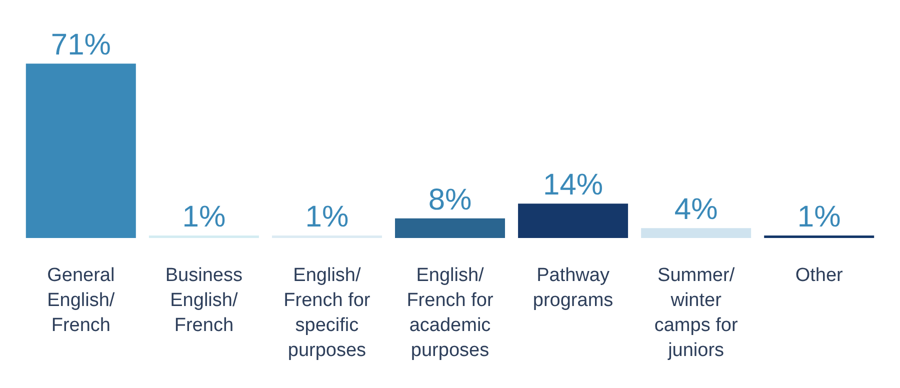 This screenshot has width=900, height=388. What do you see at coordinates (573, 288) in the screenshot?
I see `x-tick-label: Pathway programs` at bounding box center [573, 288].